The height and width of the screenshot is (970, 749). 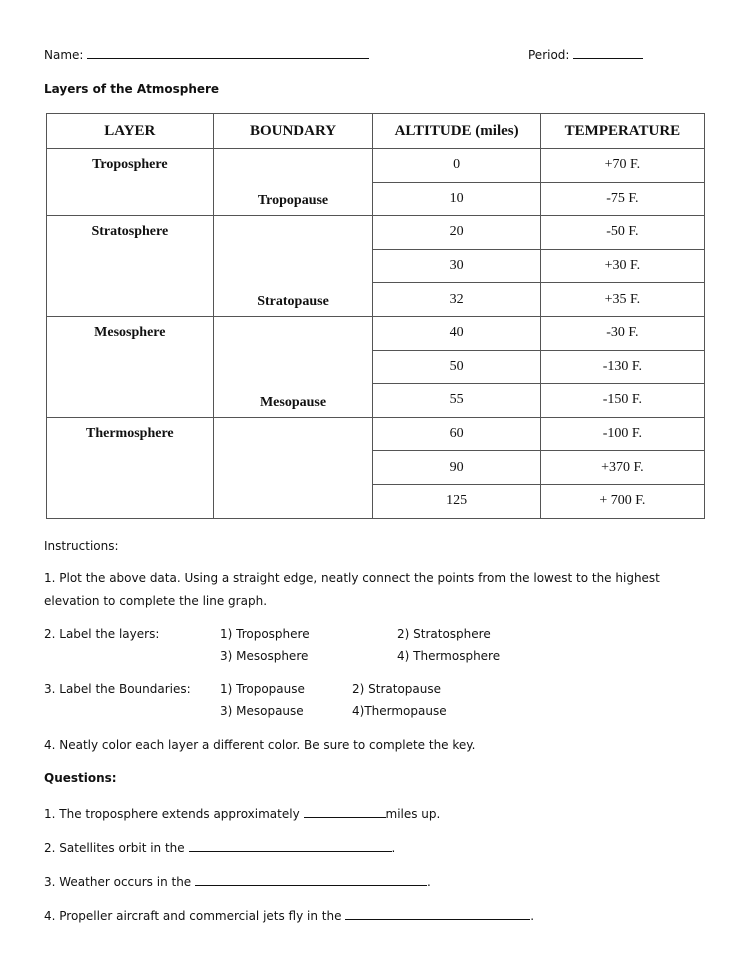 What do you see at coordinates (116, 848) in the screenshot?
I see `question-2-text: 2. Satellites orbit in the` at bounding box center [116, 848].